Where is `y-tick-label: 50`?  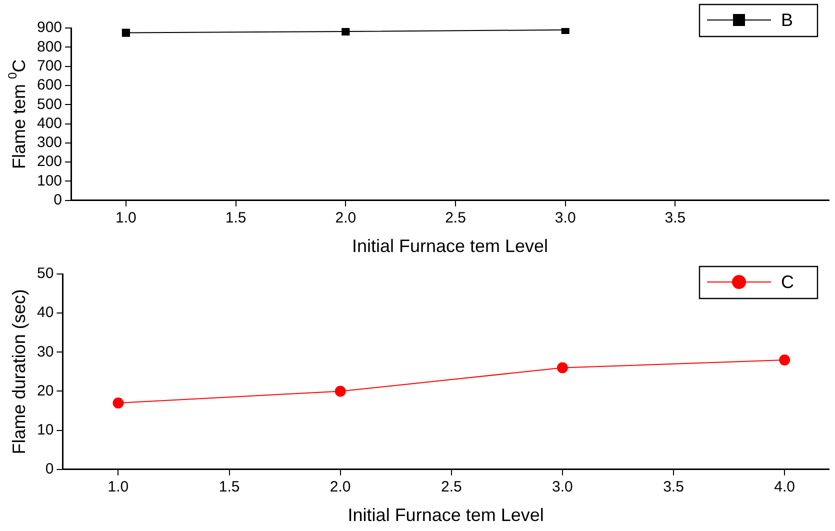 y-tick-label: 50 is located at coordinates (45, 273).